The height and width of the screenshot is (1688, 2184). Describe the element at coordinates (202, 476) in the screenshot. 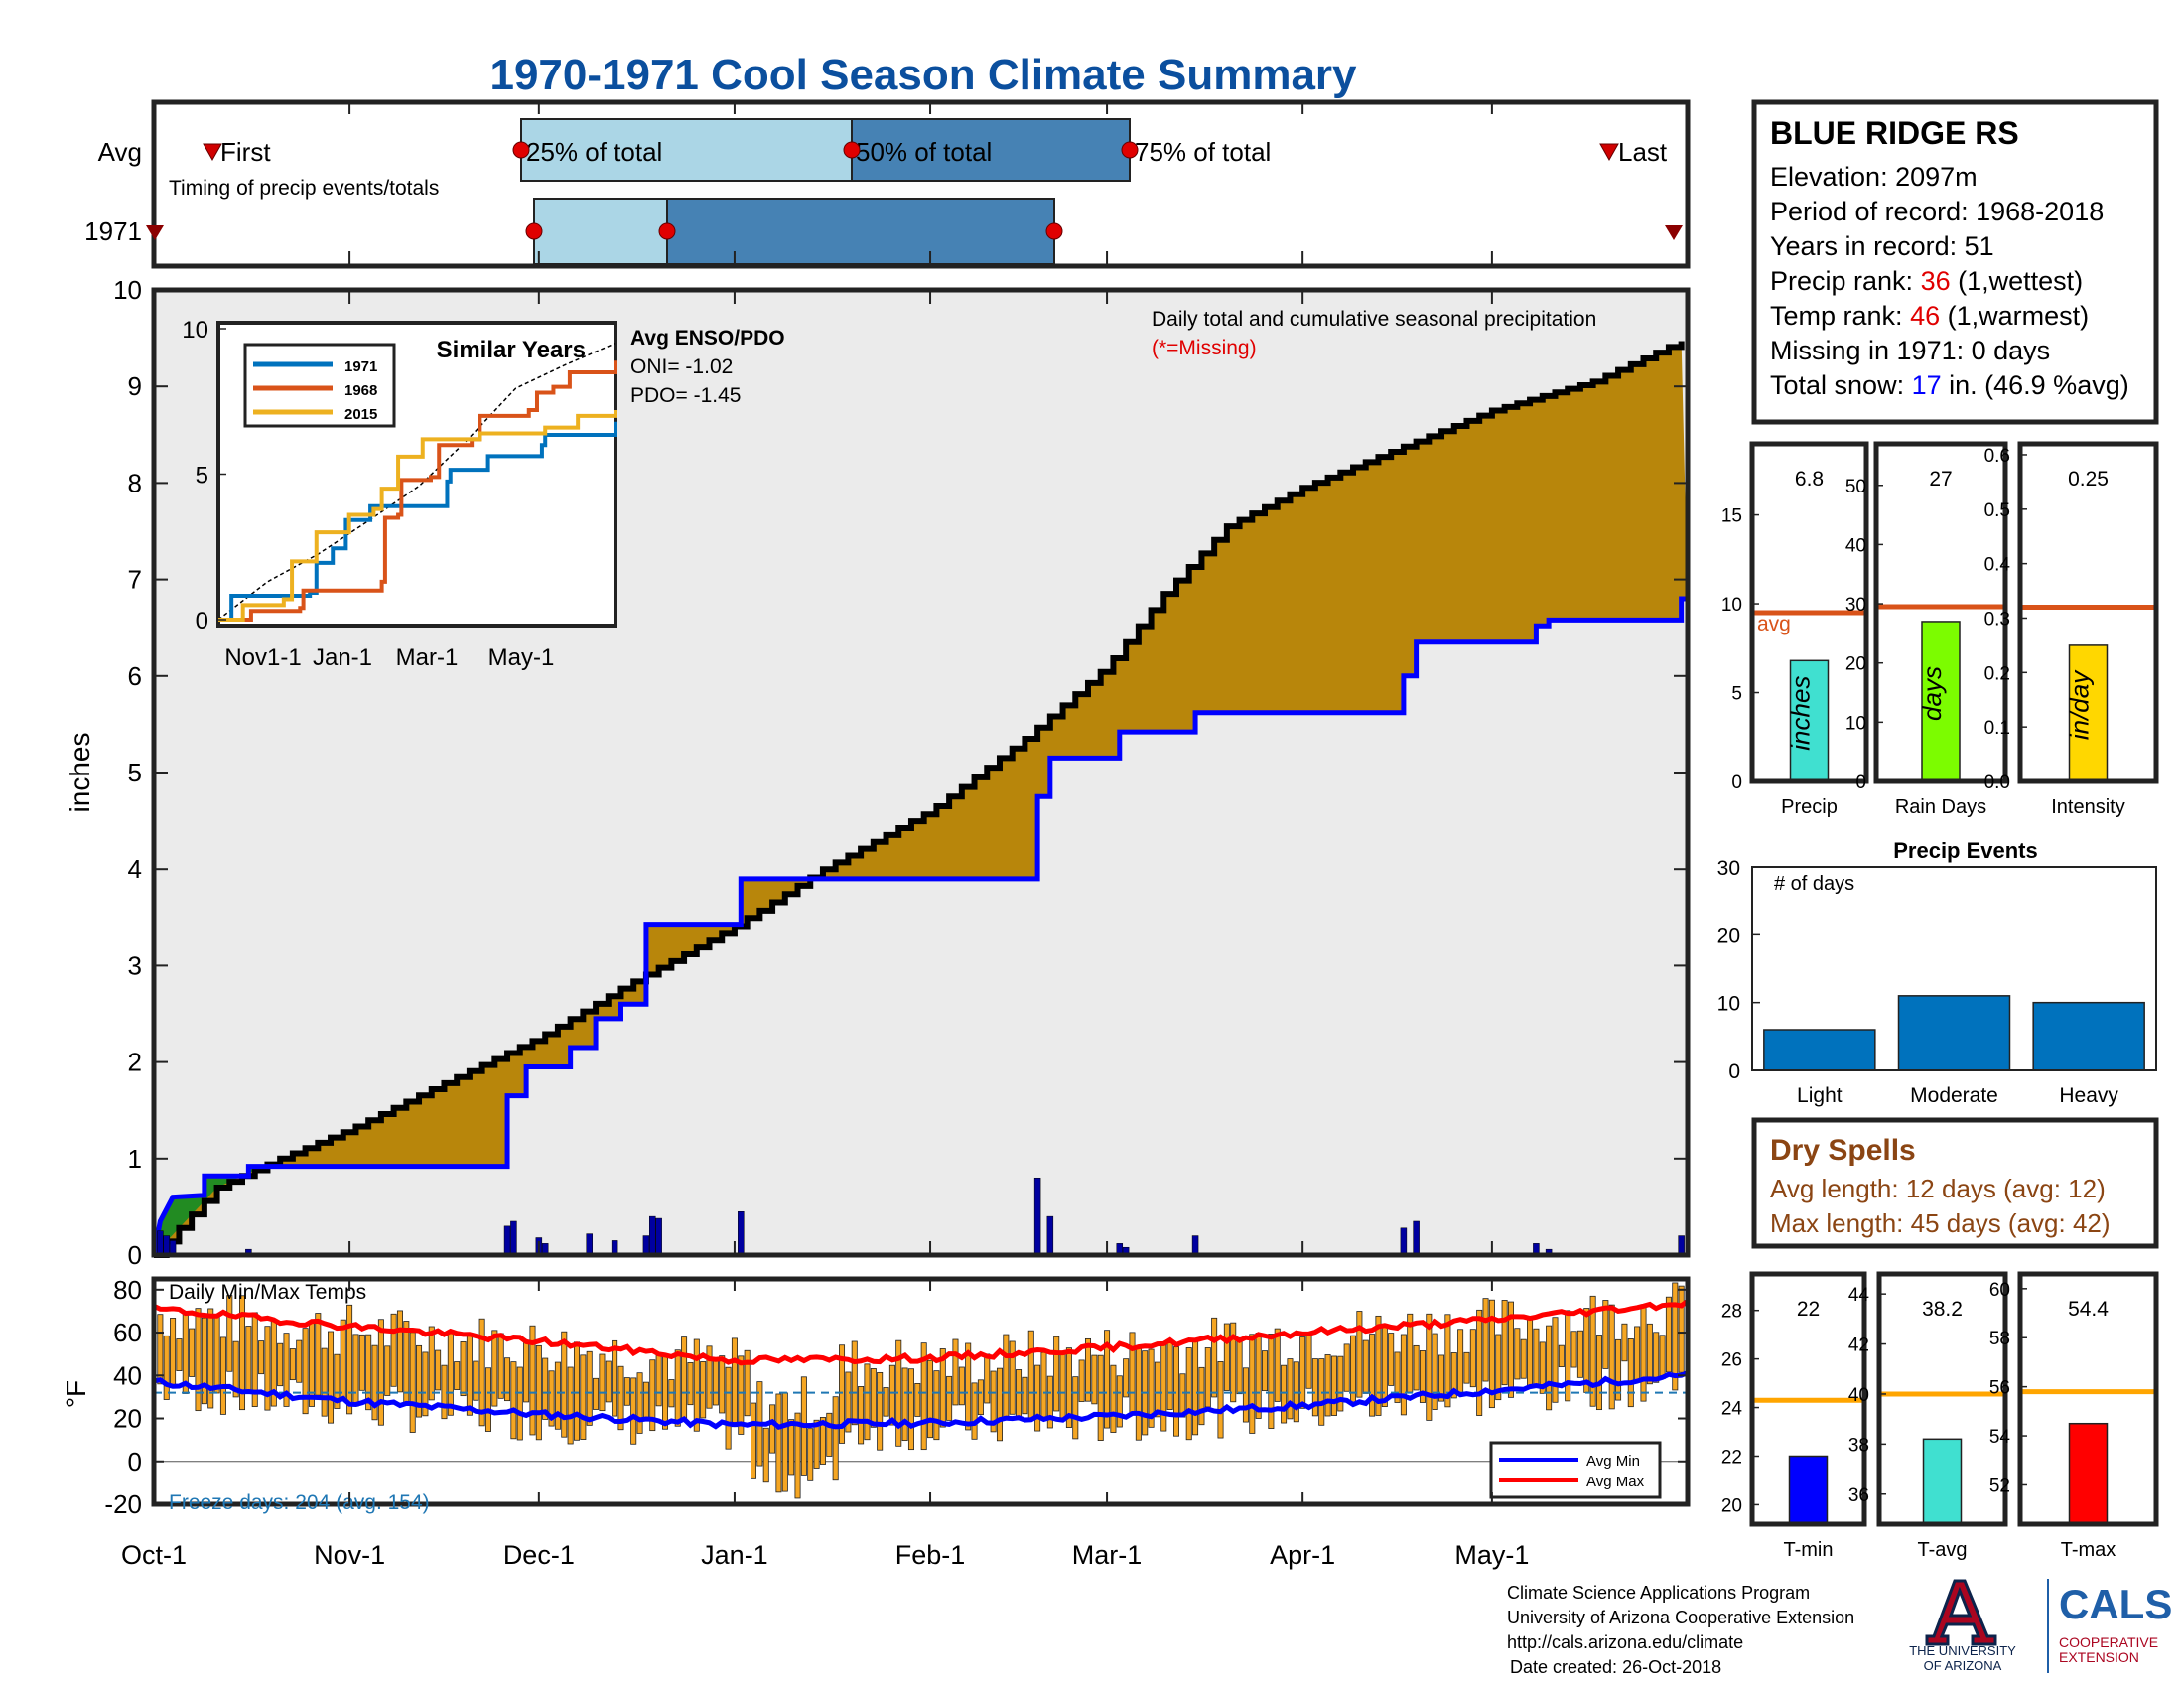

I see `inset-y-tick-label: 5` at that location.